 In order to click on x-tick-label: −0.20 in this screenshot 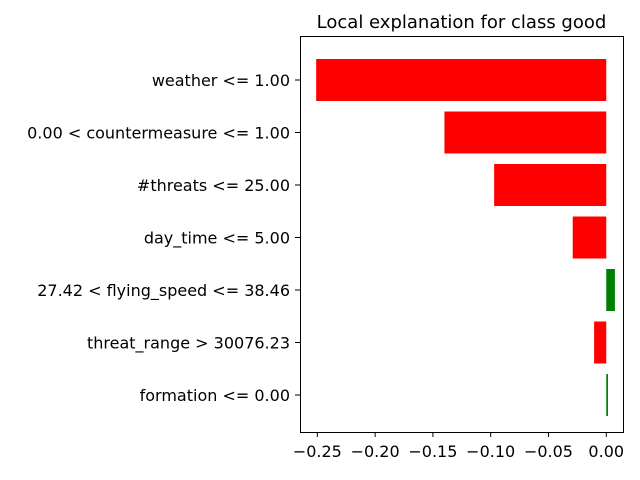, I will do `click(375, 451)`.